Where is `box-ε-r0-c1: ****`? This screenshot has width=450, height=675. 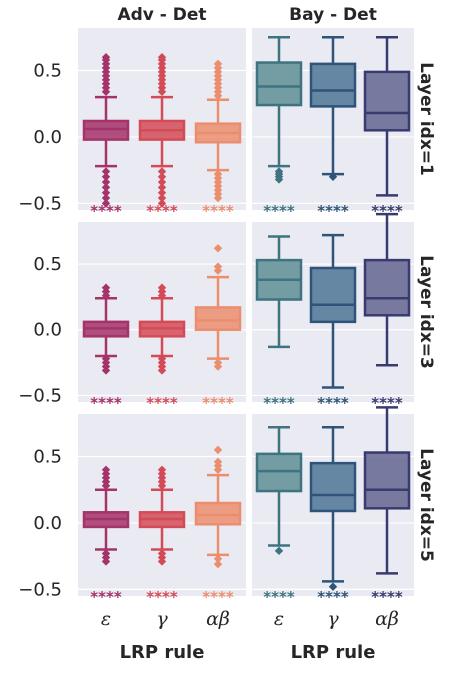 box-ε-r0-c1: **** is located at coordinates (279, 128).